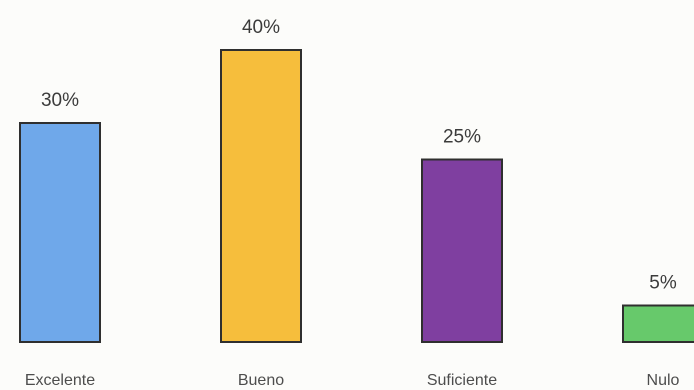 This screenshot has width=694, height=390. I want to click on data-label-bueno: 40%, so click(261, 27).